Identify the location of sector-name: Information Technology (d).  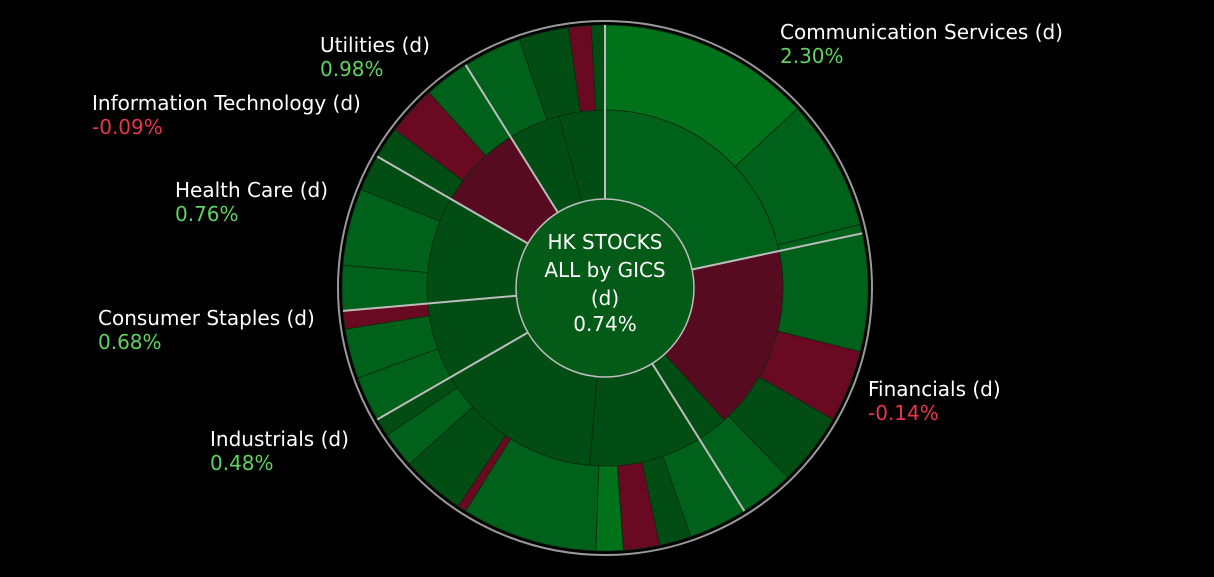
(226, 103).